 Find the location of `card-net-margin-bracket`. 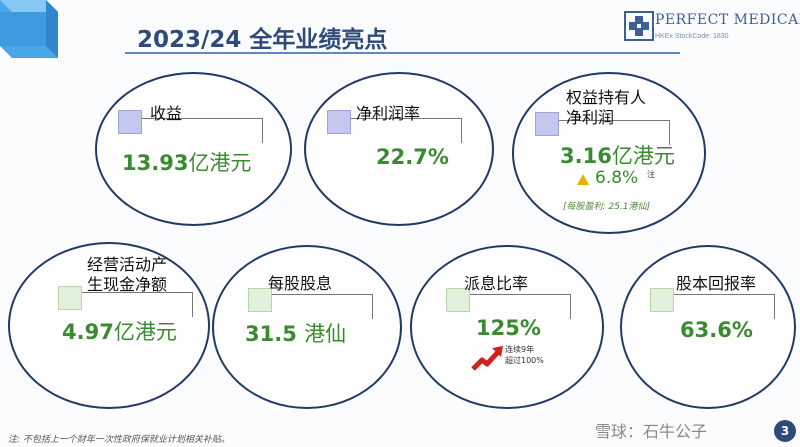

card-net-margin-bracket is located at coordinates (406, 130).